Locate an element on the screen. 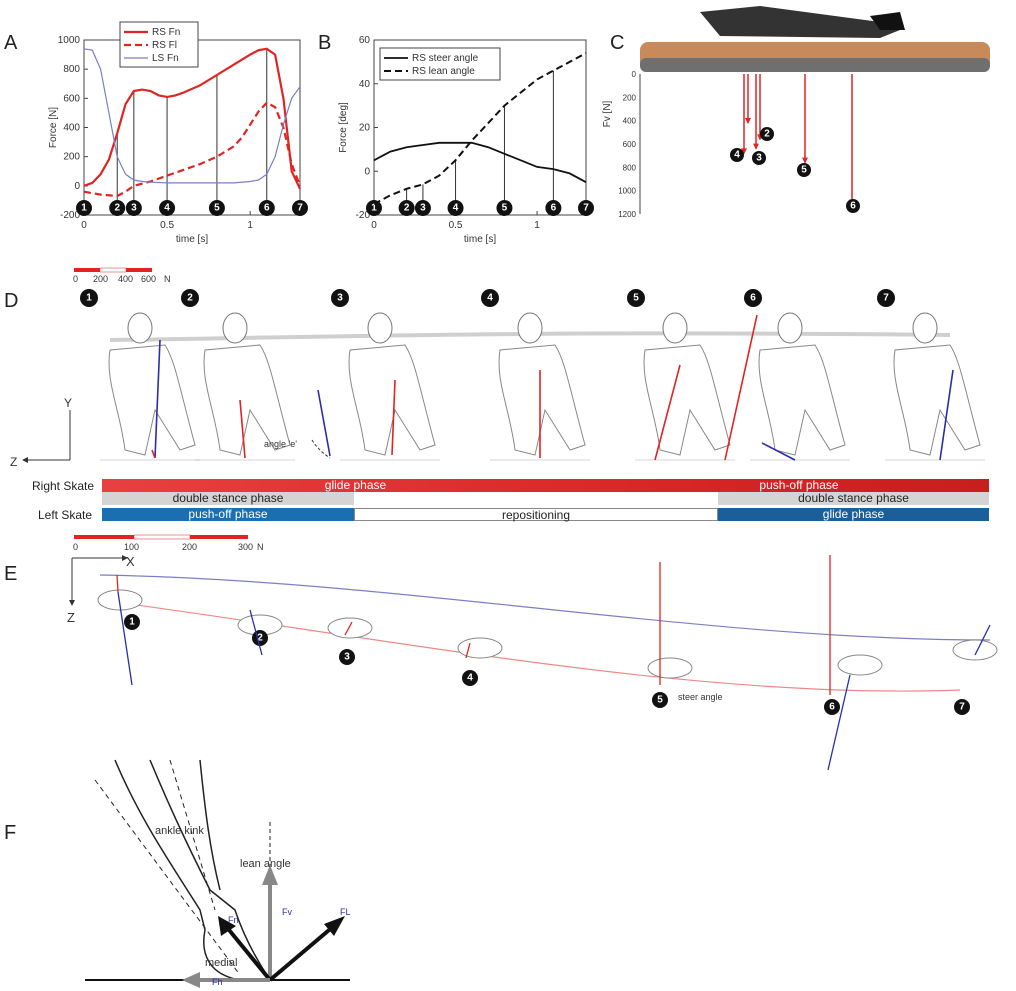 The width and height of the screenshot is (1016, 991). chart-c-badge-text: 6 is located at coordinates (853, 206).